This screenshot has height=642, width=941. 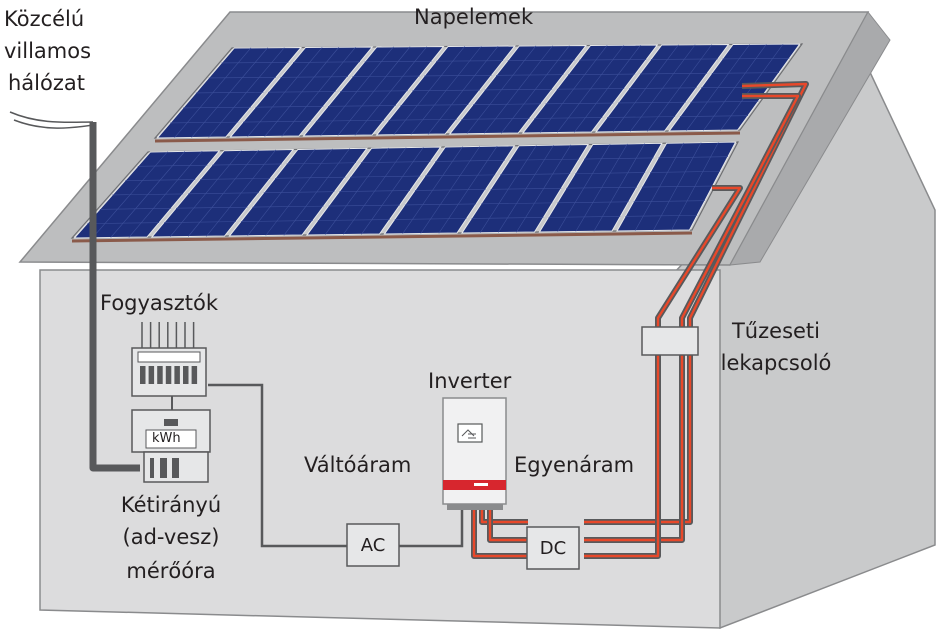 What do you see at coordinates (166, 438) in the screenshot?
I see `meter-unit-label: kWh` at bounding box center [166, 438].